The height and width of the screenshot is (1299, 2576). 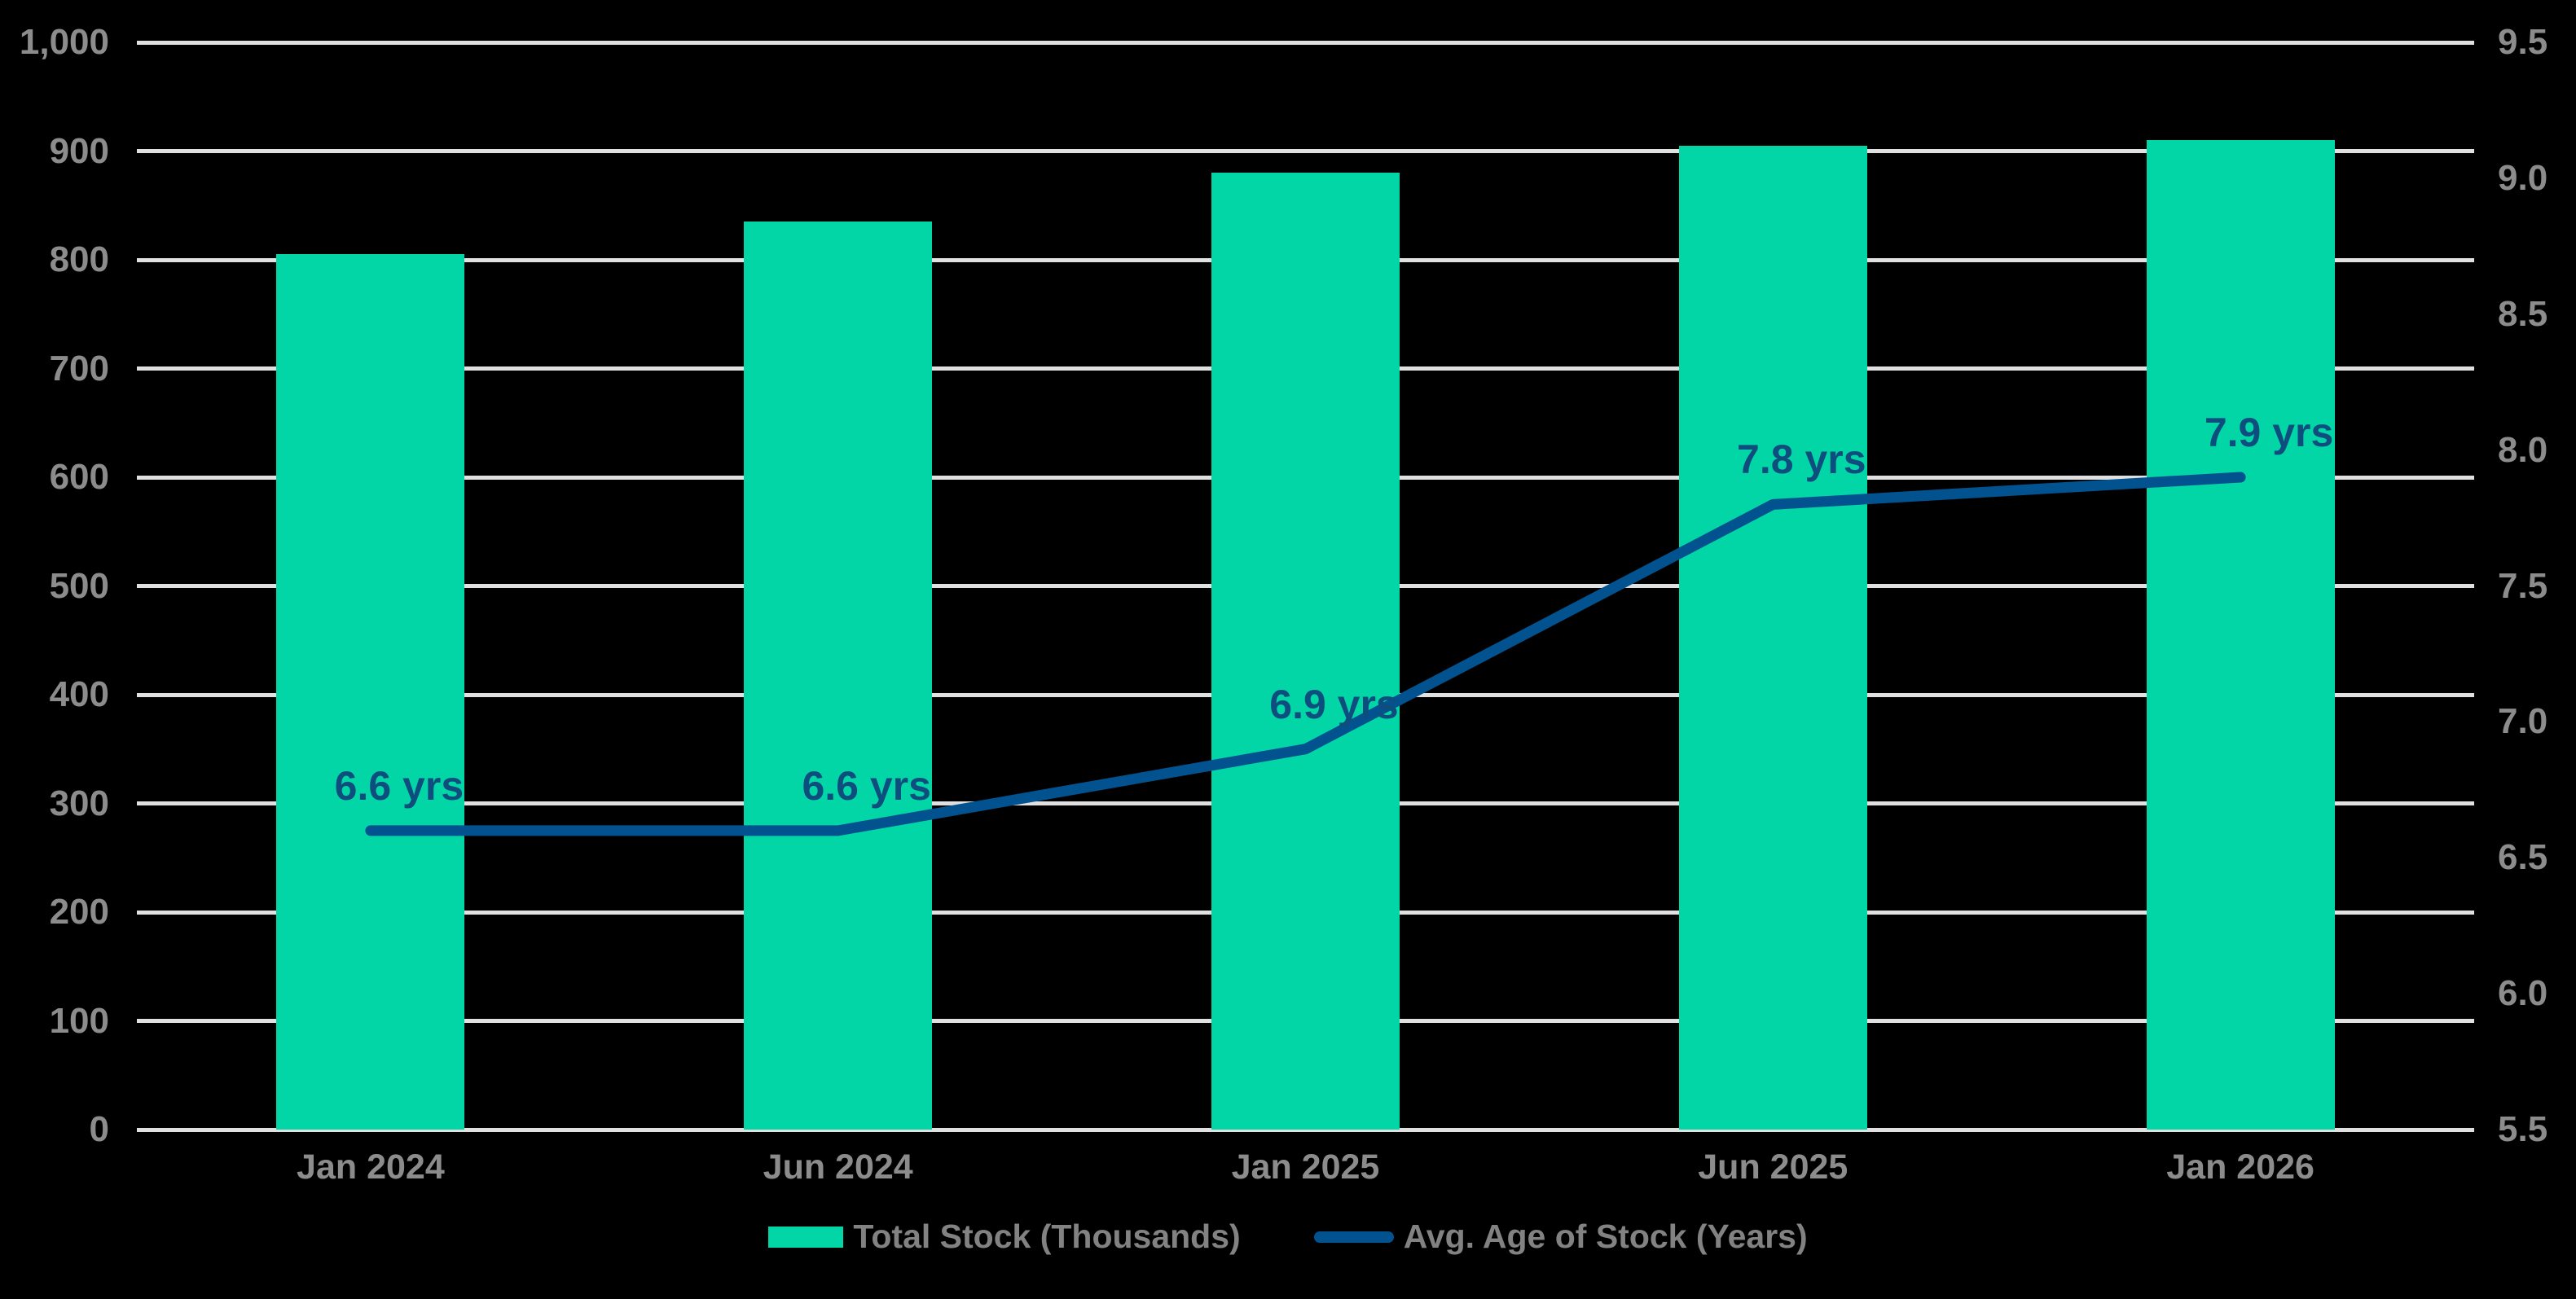 I want to click on legend-item-total-stock: Total Stock (Thousands), so click(x=1004, y=1236).